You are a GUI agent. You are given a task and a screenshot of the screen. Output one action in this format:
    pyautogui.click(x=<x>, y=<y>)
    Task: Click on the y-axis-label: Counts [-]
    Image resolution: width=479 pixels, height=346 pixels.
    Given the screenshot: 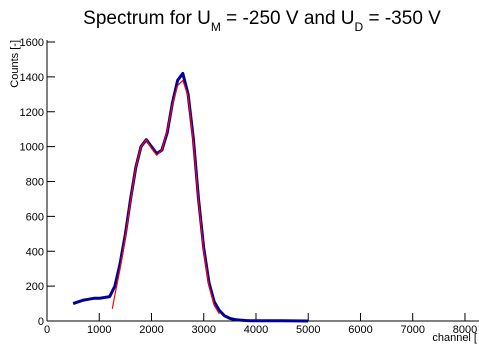 What is the action you would take?
    pyautogui.click(x=15, y=64)
    